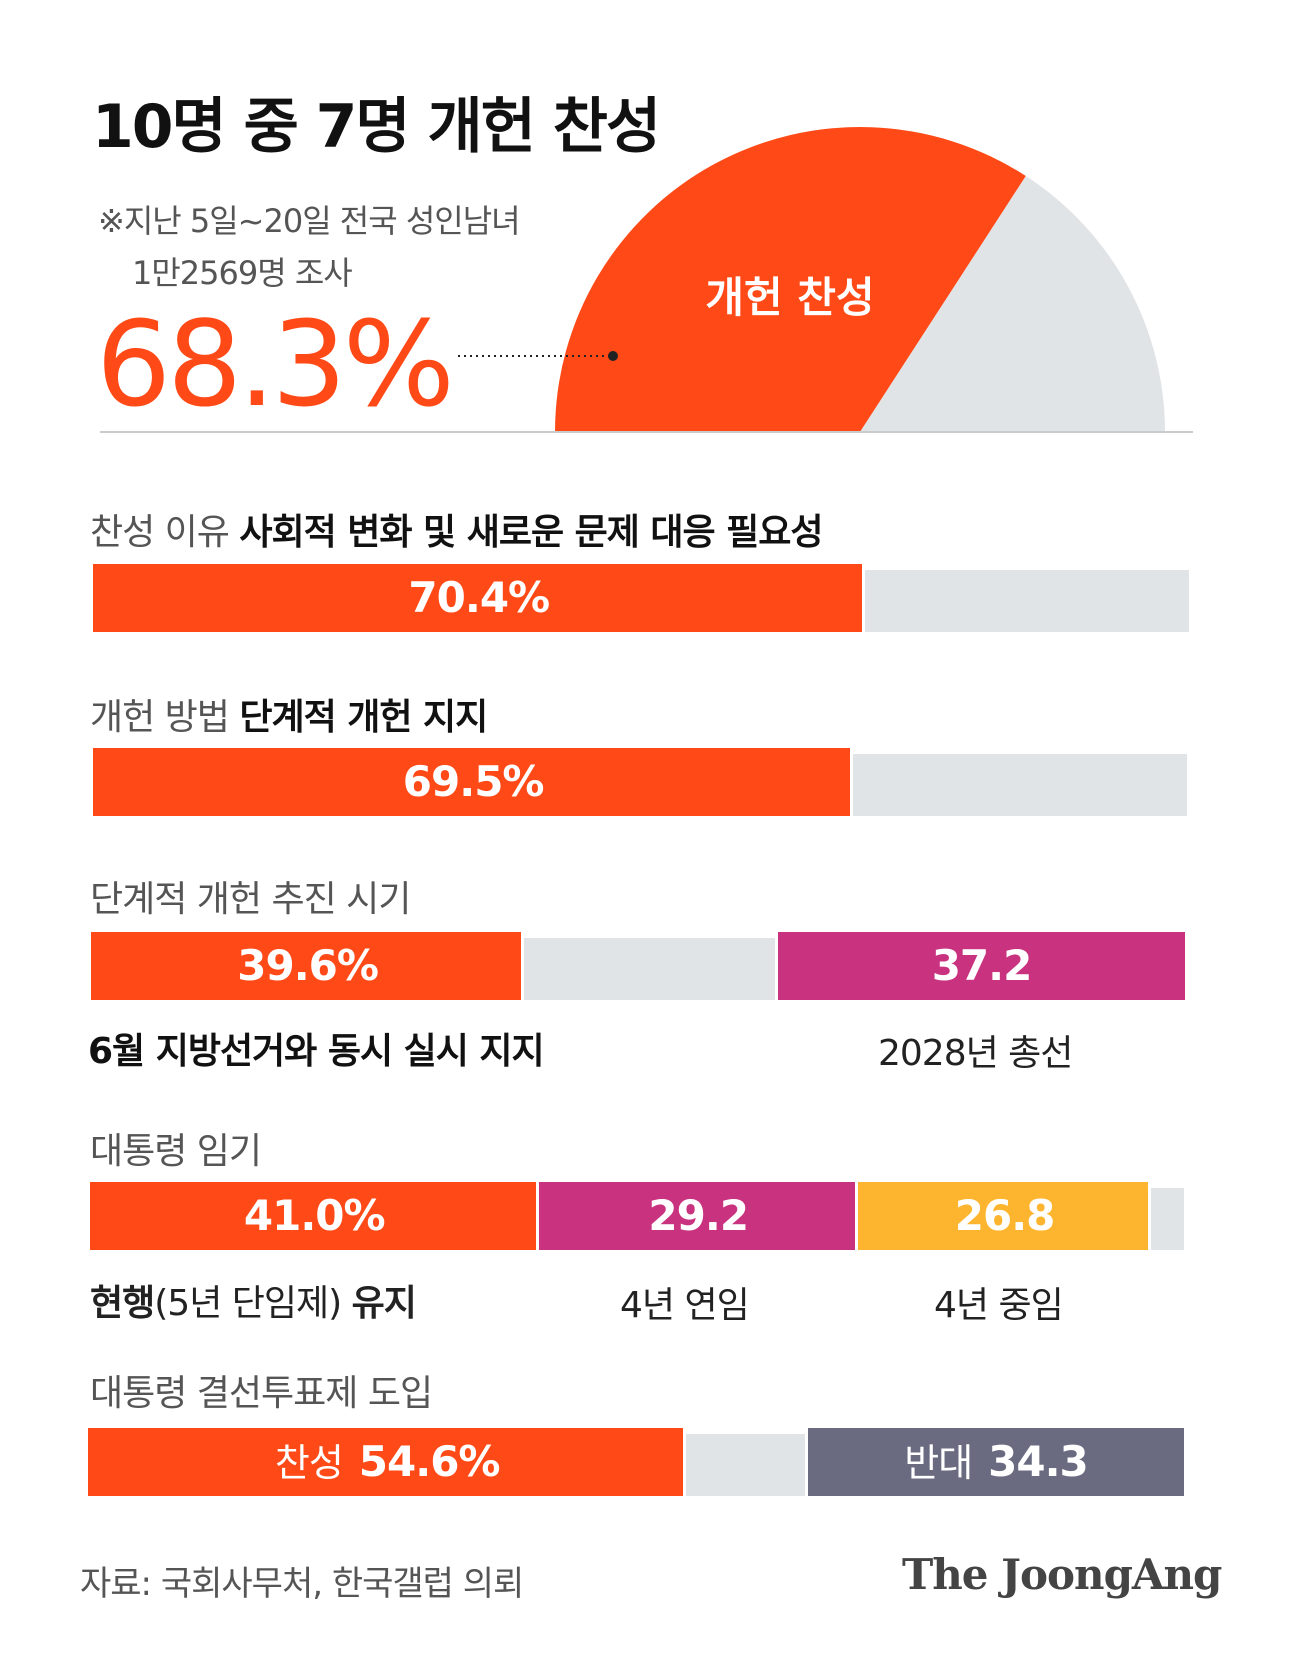 Image resolution: width=1290 pixels, height=1667 pixels. I want to click on section-label-prefix: 대통령 임기, so click(176, 1151).